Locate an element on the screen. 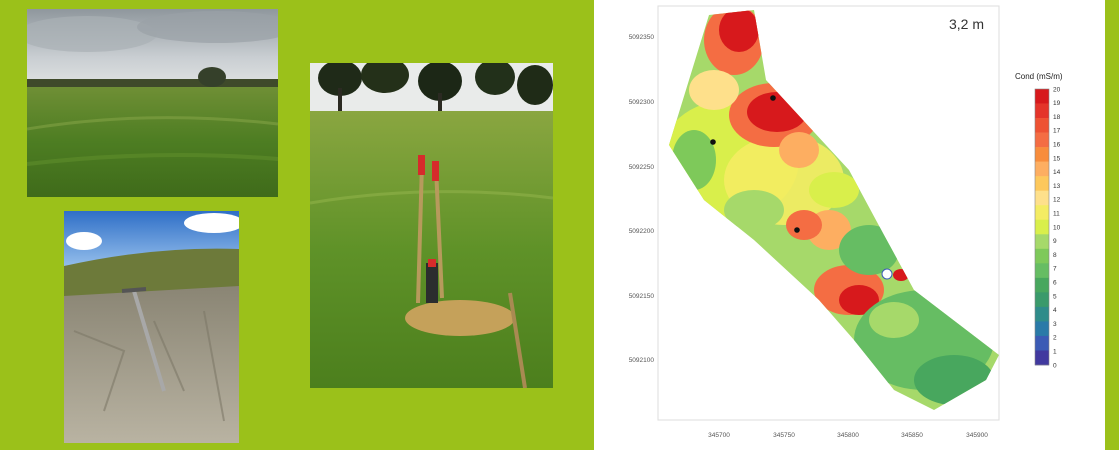  legend-tick-label: 2 is located at coordinates (1055, 338).